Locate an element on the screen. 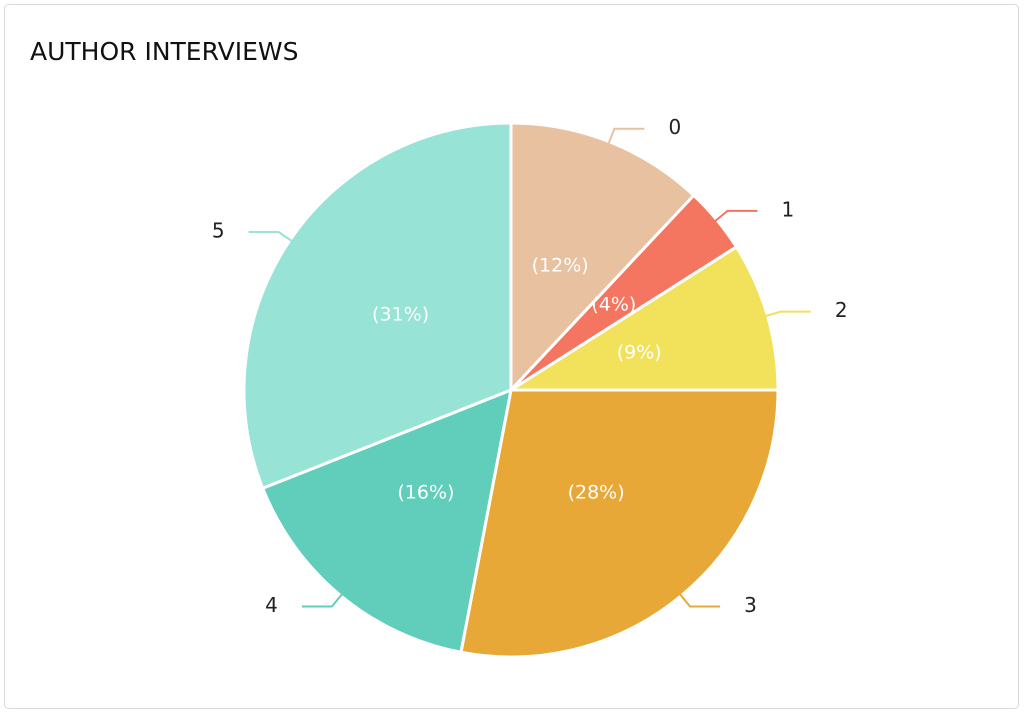 The image size is (1024, 718). chart-title: AUTHOR INTERVIEWS is located at coordinates (164, 51).